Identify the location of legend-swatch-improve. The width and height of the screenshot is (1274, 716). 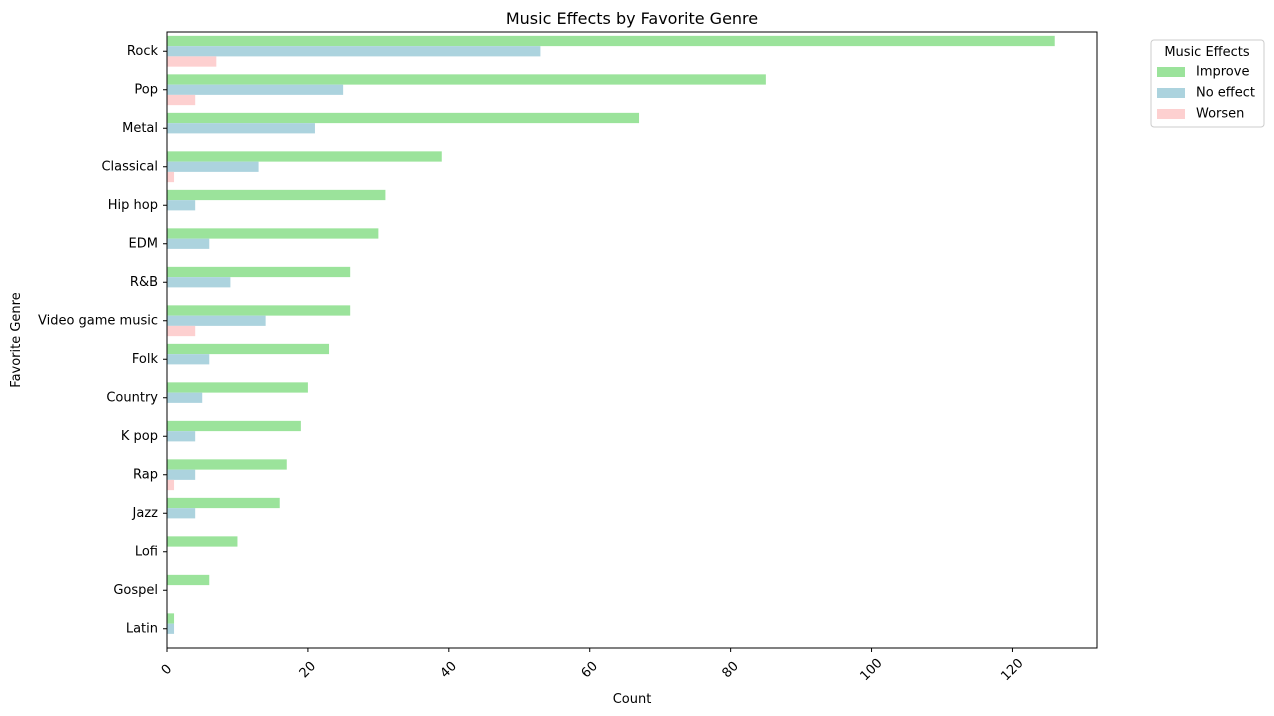
(1171, 72).